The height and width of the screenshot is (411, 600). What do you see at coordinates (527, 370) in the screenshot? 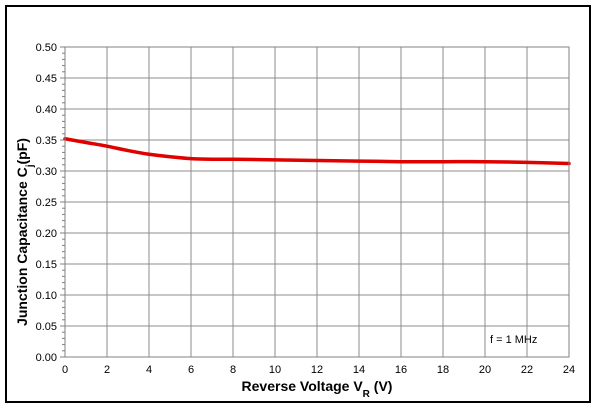
I see `x-tick-label: 22` at bounding box center [527, 370].